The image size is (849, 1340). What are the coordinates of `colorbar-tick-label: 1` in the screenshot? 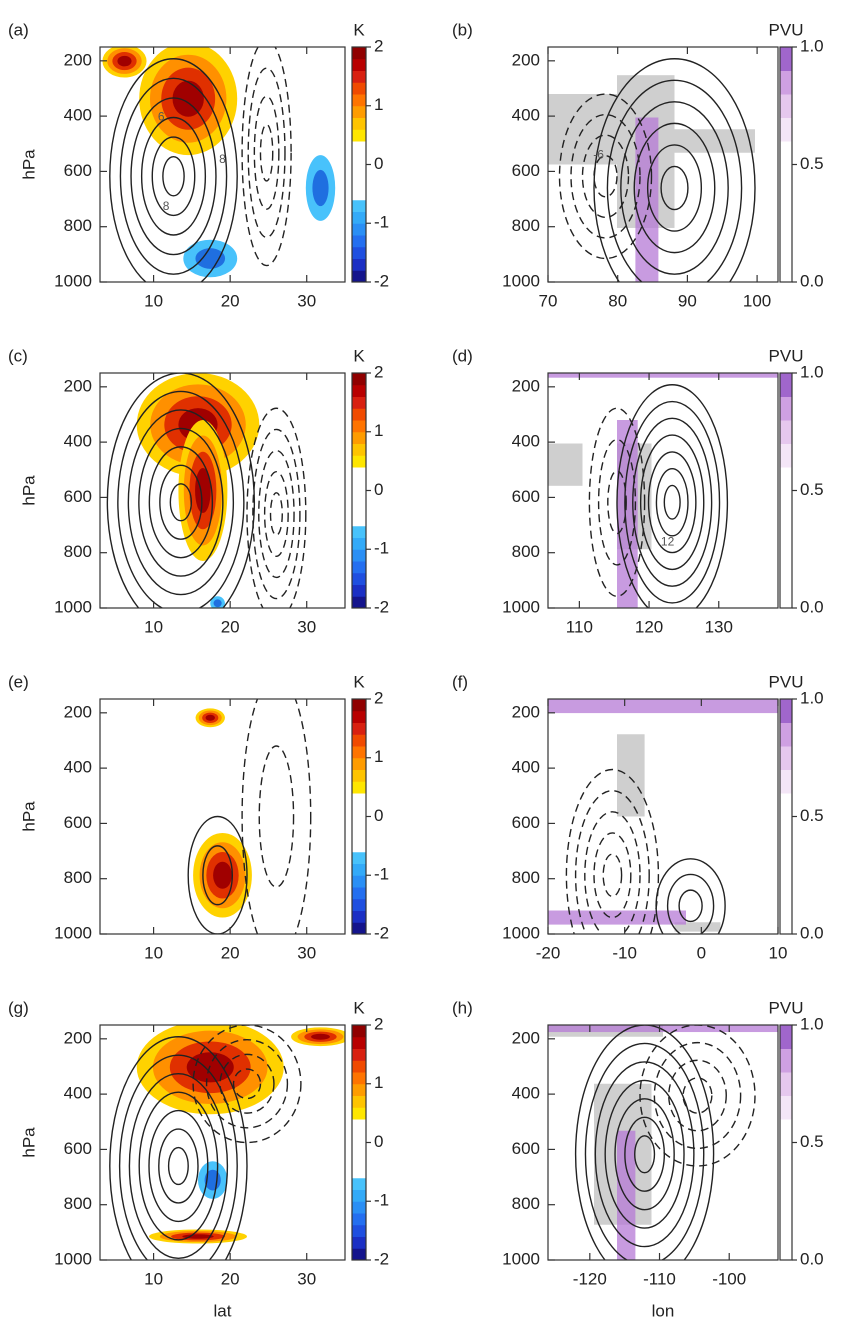 It's located at (378, 430).